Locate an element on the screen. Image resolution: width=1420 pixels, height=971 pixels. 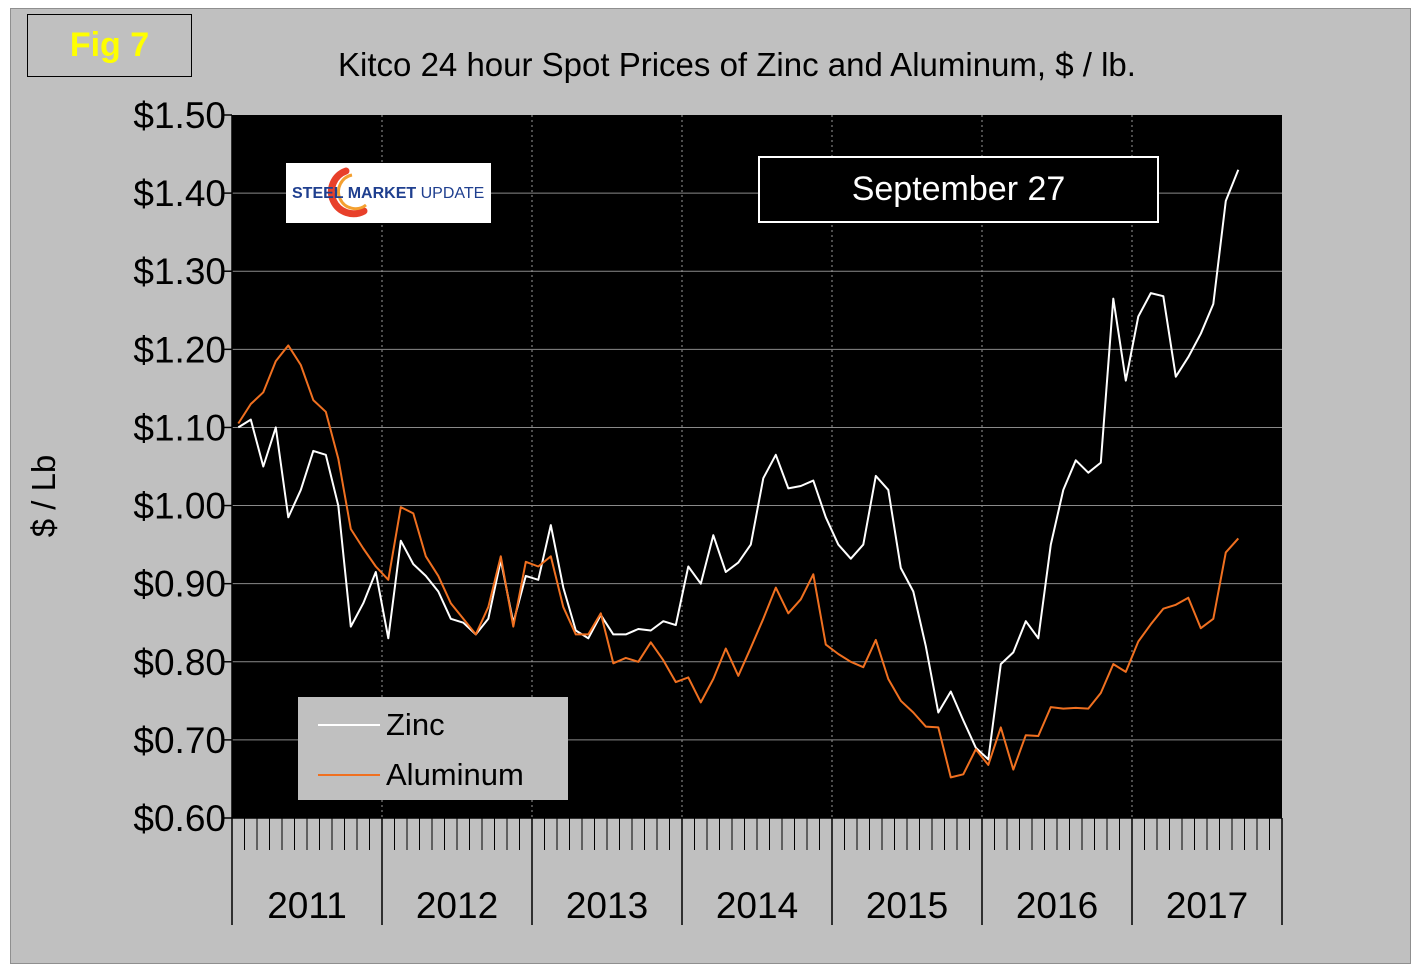
date-label: September 27 is located at coordinates (958, 189).